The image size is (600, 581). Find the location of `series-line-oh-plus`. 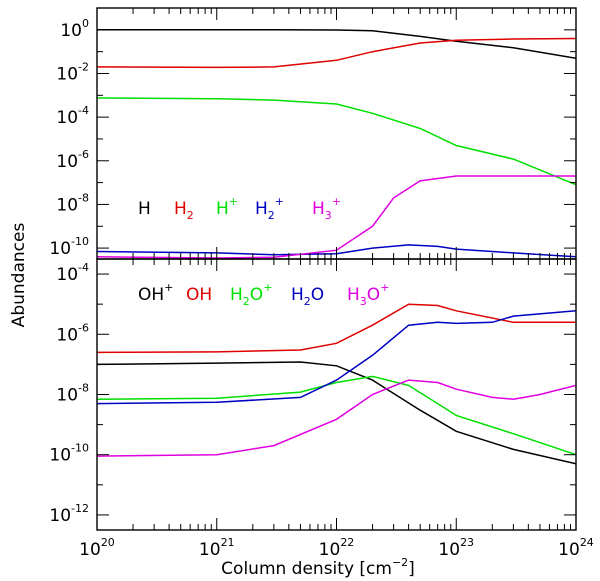

series-line-oh-plus is located at coordinates (336, 413).